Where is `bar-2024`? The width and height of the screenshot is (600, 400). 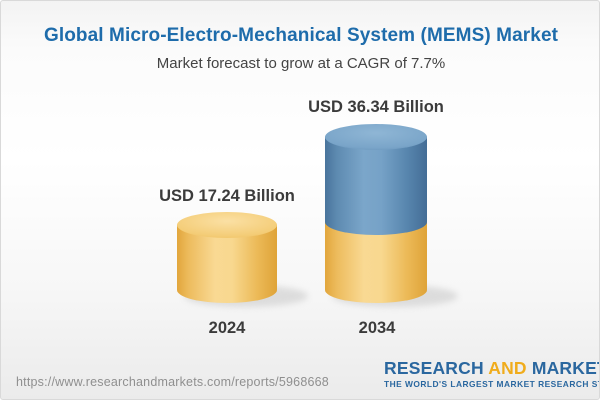
bar-2024 is located at coordinates (227, 257).